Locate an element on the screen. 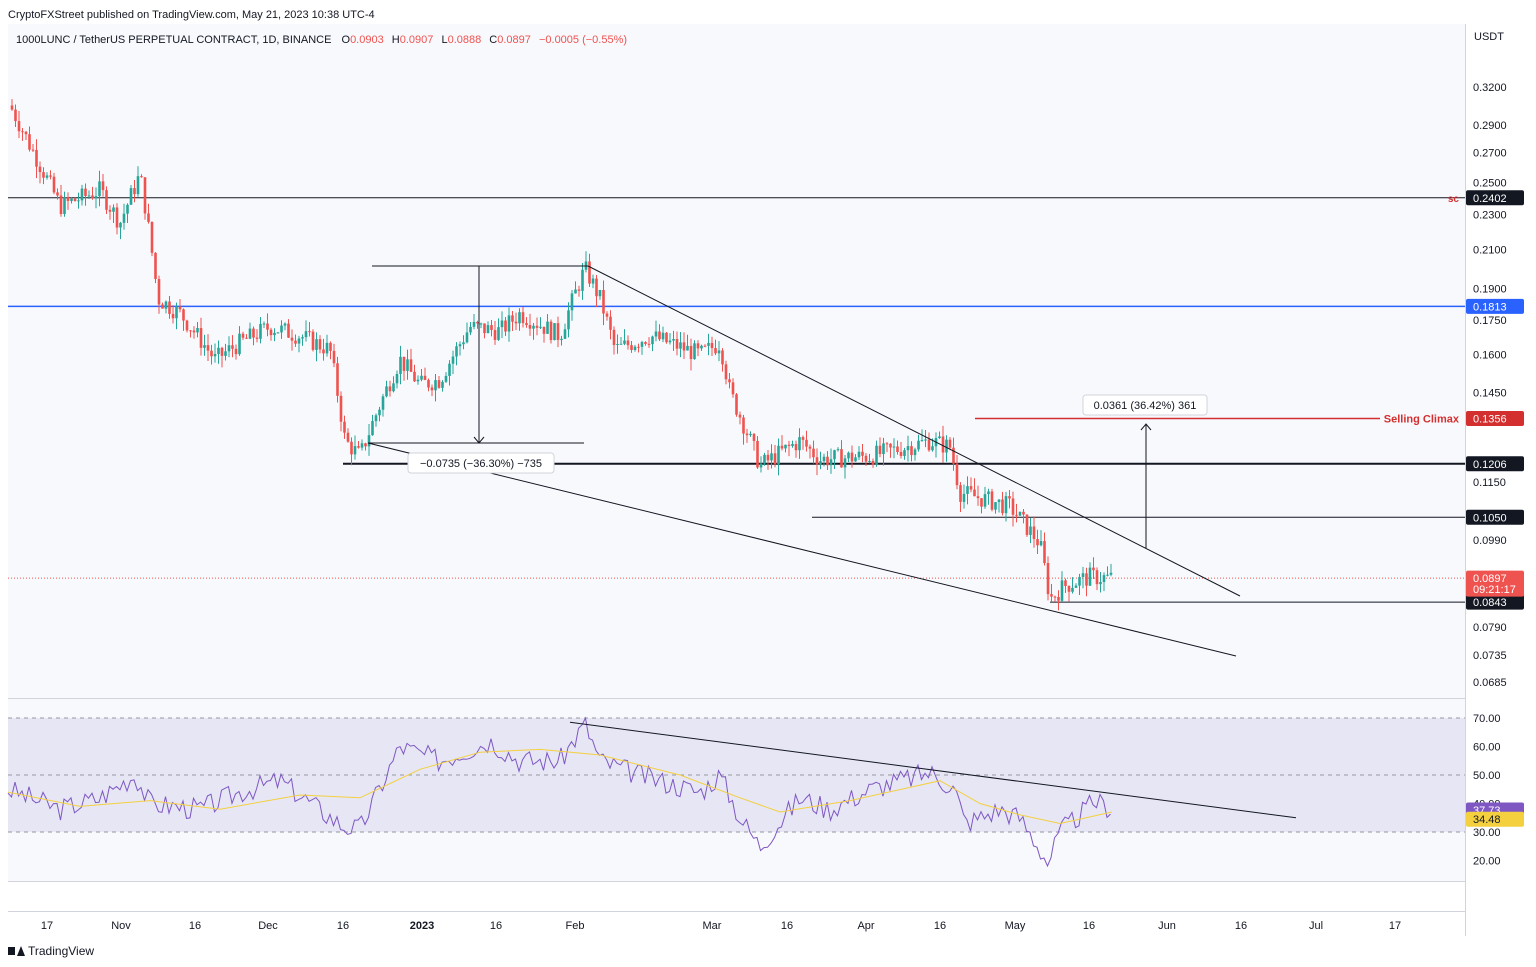 This screenshot has width=1536, height=967. level-tag-3-bg is located at coordinates (1495, 464).